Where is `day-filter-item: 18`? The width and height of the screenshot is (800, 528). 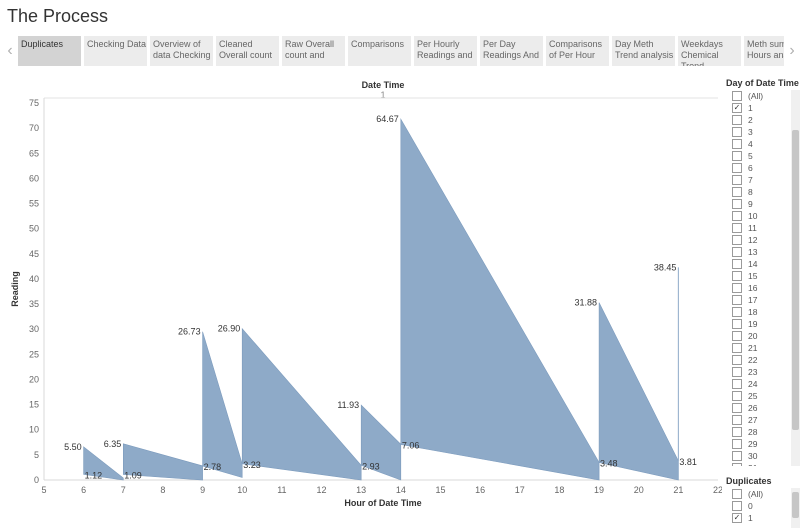 day-filter-item: 18 is located at coordinates (763, 312).